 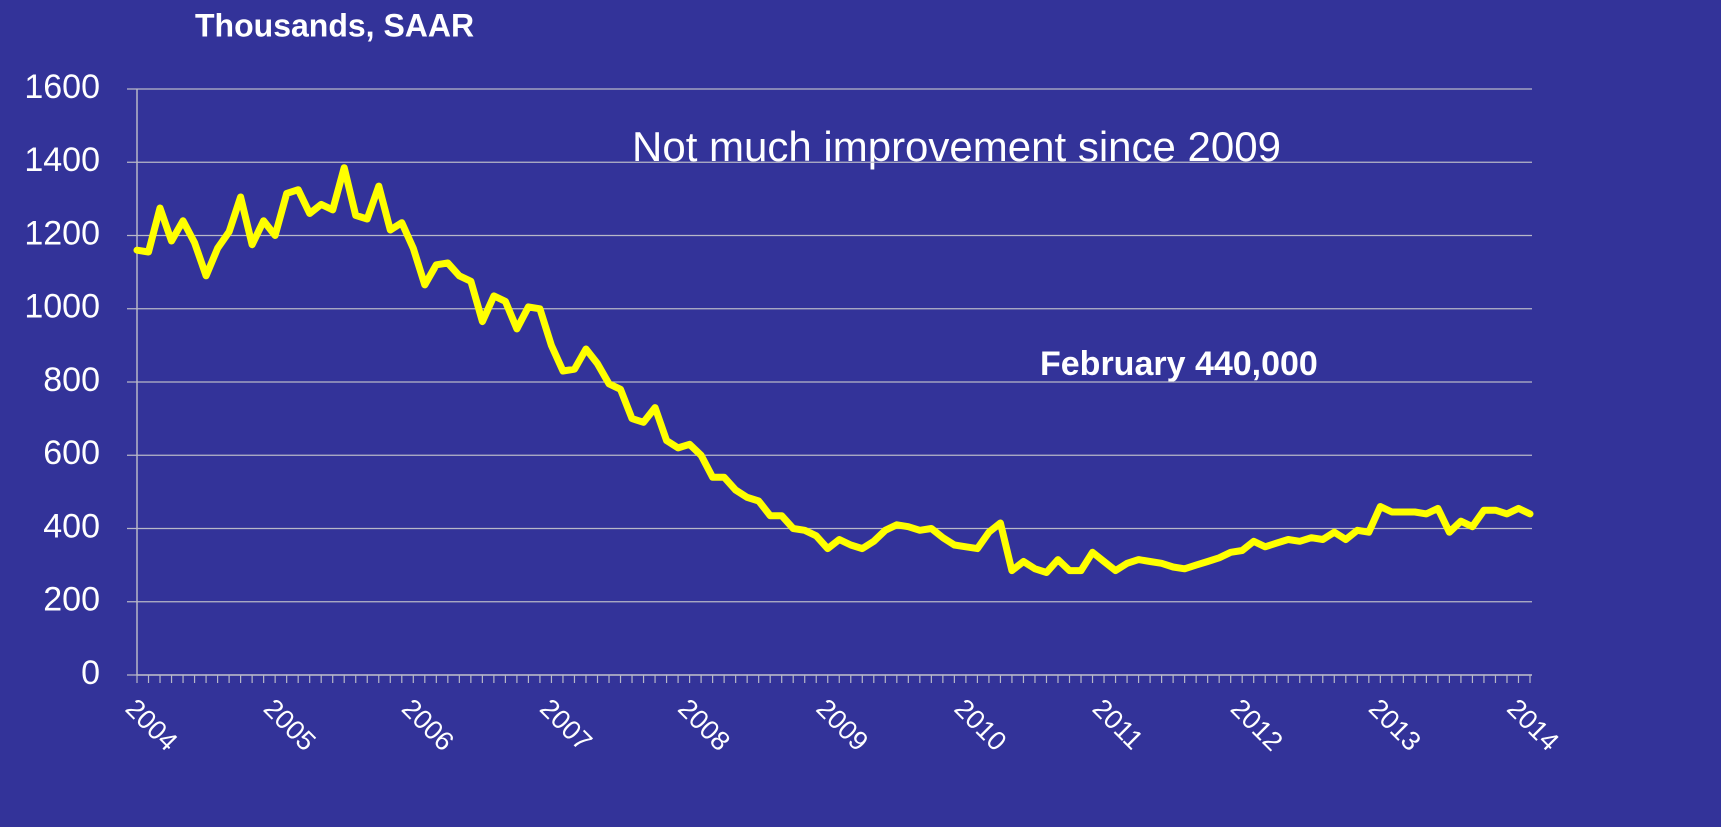 I want to click on y-tick-label: 1200, so click(x=62, y=233).